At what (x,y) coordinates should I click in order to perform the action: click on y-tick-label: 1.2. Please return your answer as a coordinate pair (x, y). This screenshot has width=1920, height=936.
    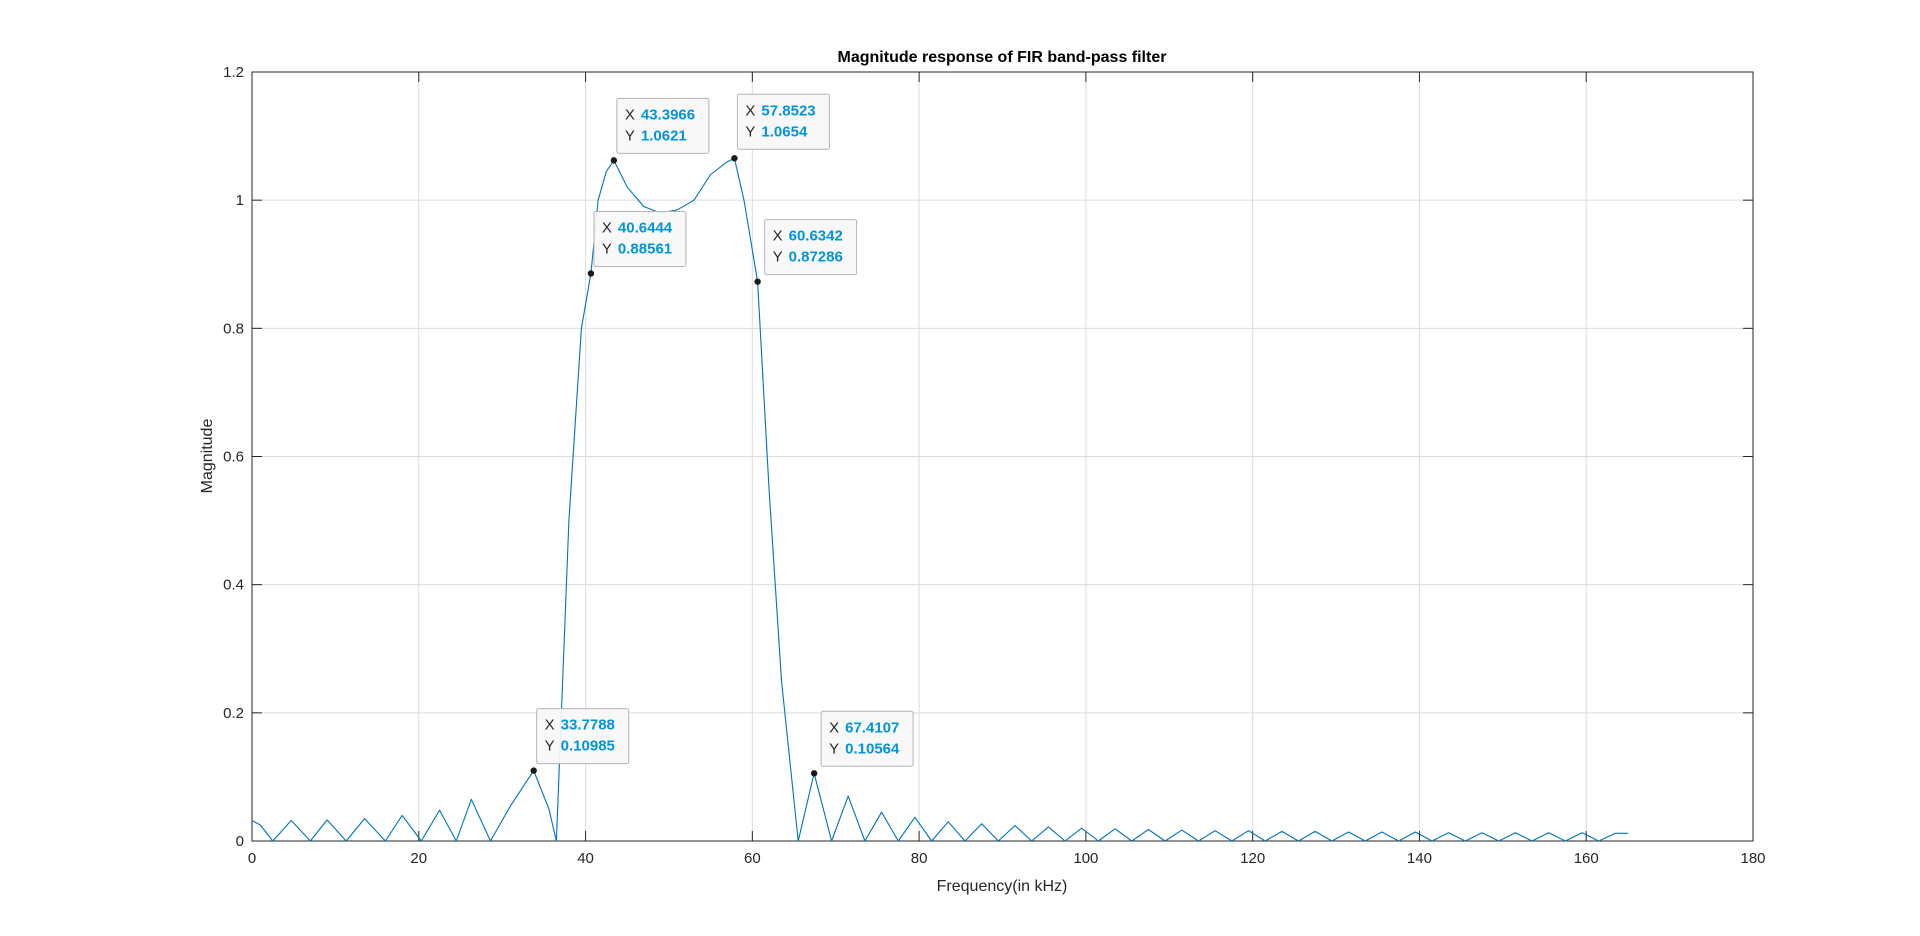
    Looking at the image, I should click on (233, 72).